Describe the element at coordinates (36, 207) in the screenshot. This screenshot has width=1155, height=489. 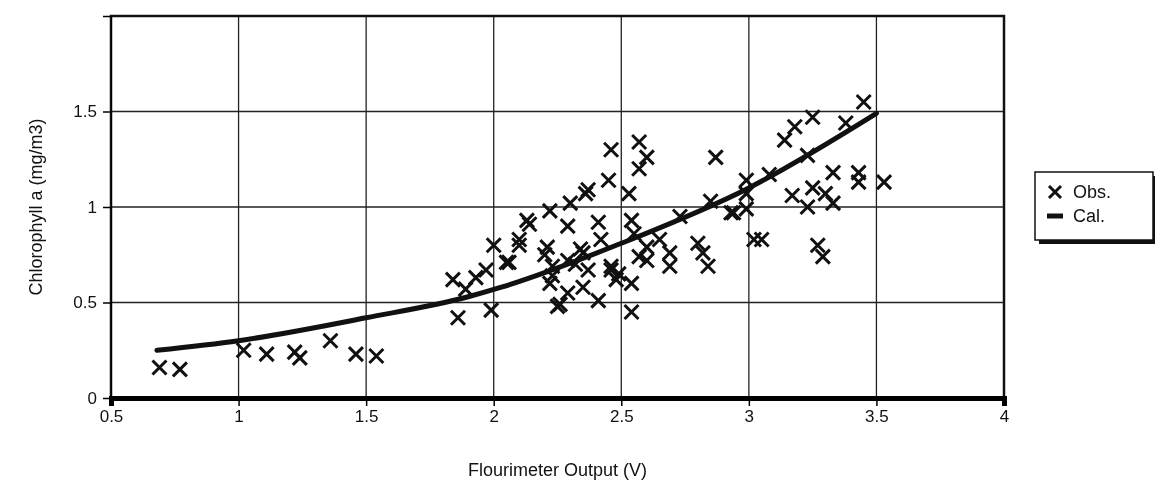
I see `y-axis-title: Chlorophyll a (mg/m3)` at that location.